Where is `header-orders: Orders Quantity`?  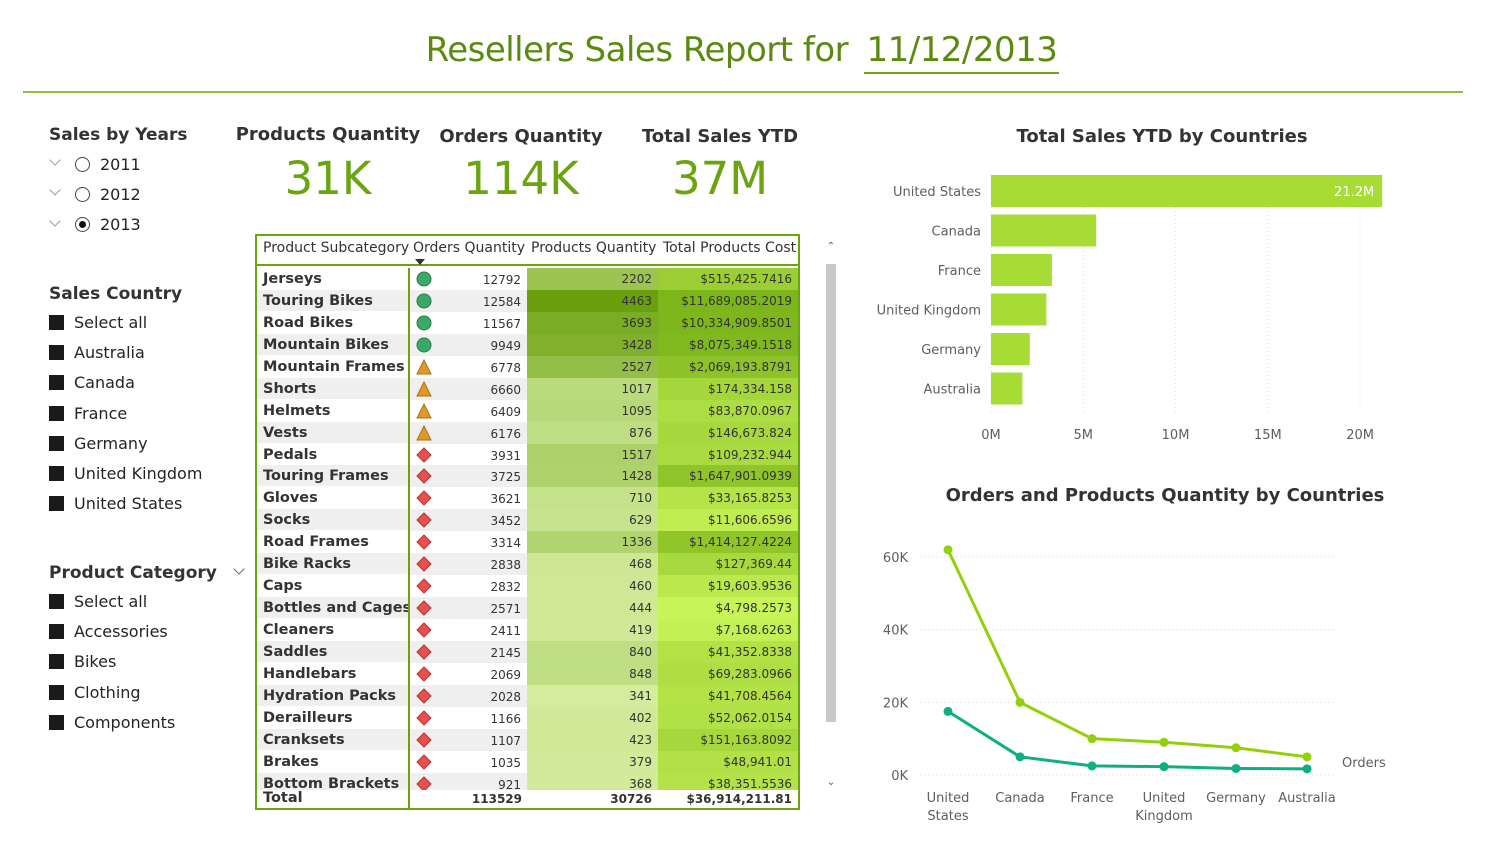 header-orders: Orders Quantity is located at coordinates (469, 248).